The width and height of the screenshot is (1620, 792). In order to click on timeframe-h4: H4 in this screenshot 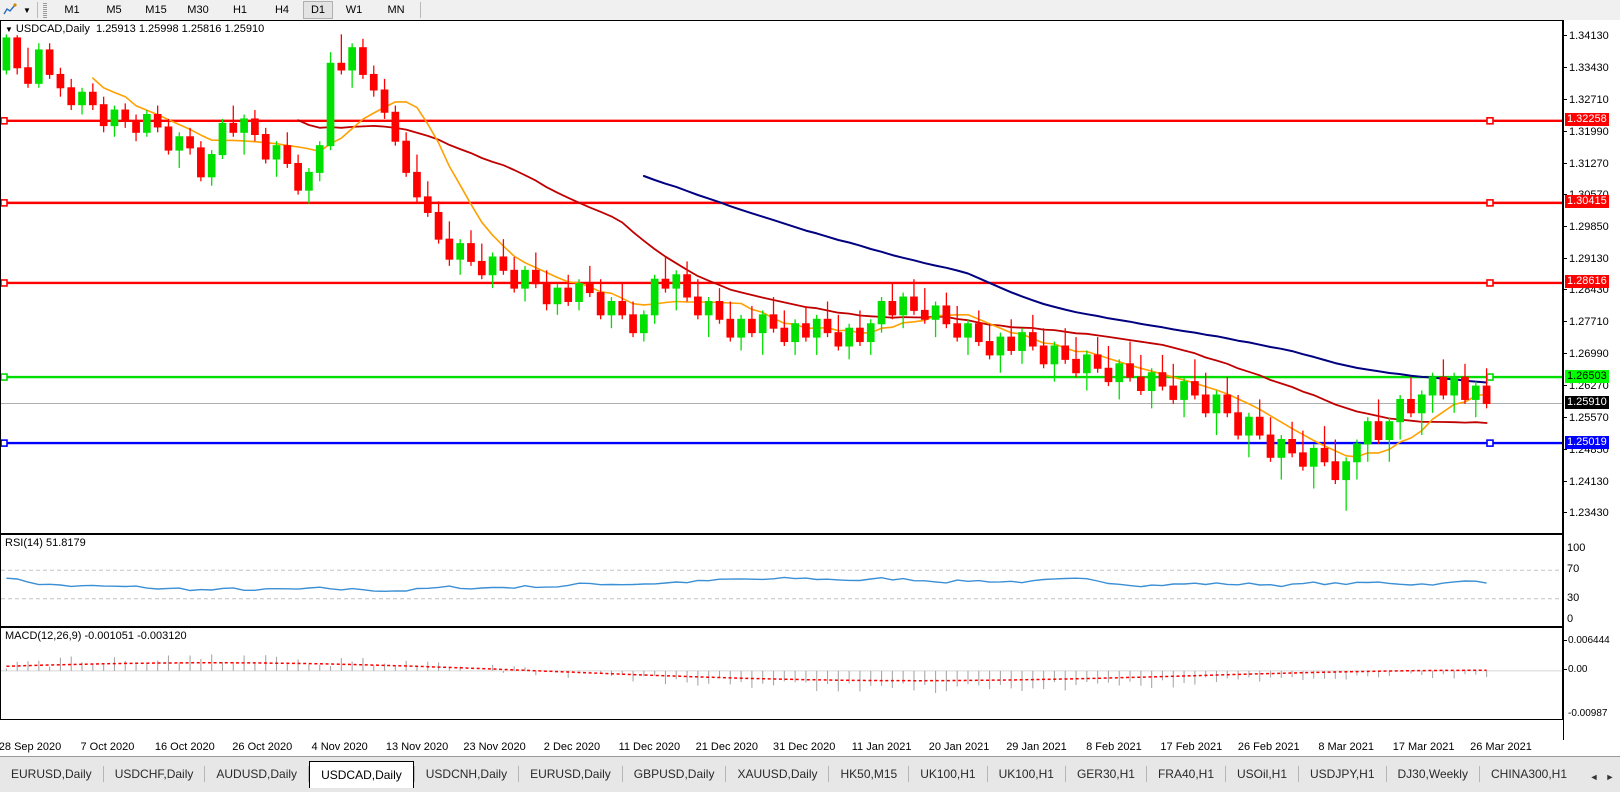, I will do `click(282, 10)`.